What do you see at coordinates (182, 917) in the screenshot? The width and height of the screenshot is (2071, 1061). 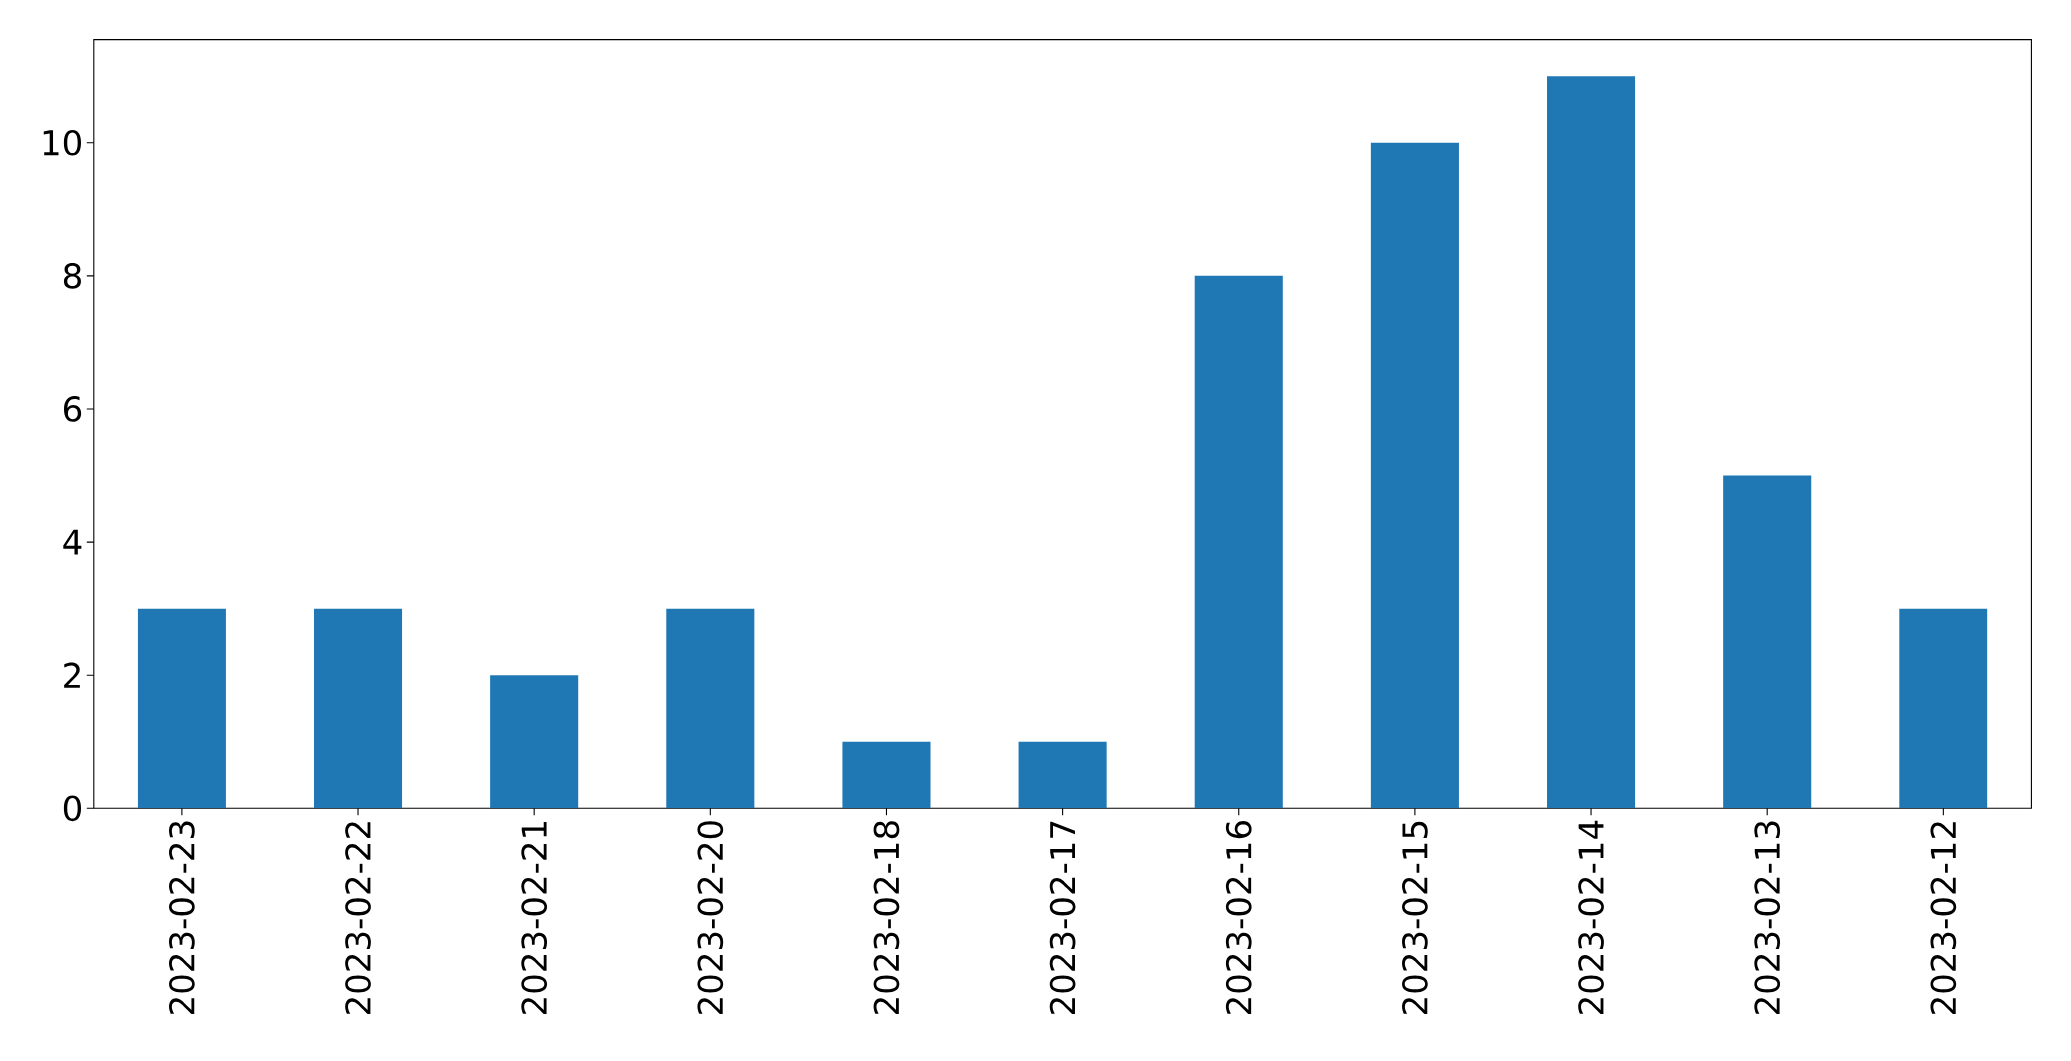 I see `x-tick-label: 2023-02-23` at bounding box center [182, 917].